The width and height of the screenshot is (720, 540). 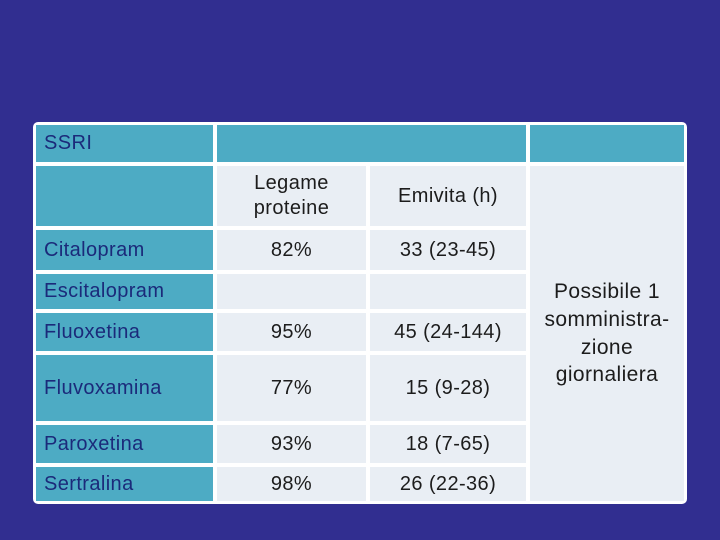 I want to click on half-life-cell: 15 (9-28), so click(x=448, y=388).